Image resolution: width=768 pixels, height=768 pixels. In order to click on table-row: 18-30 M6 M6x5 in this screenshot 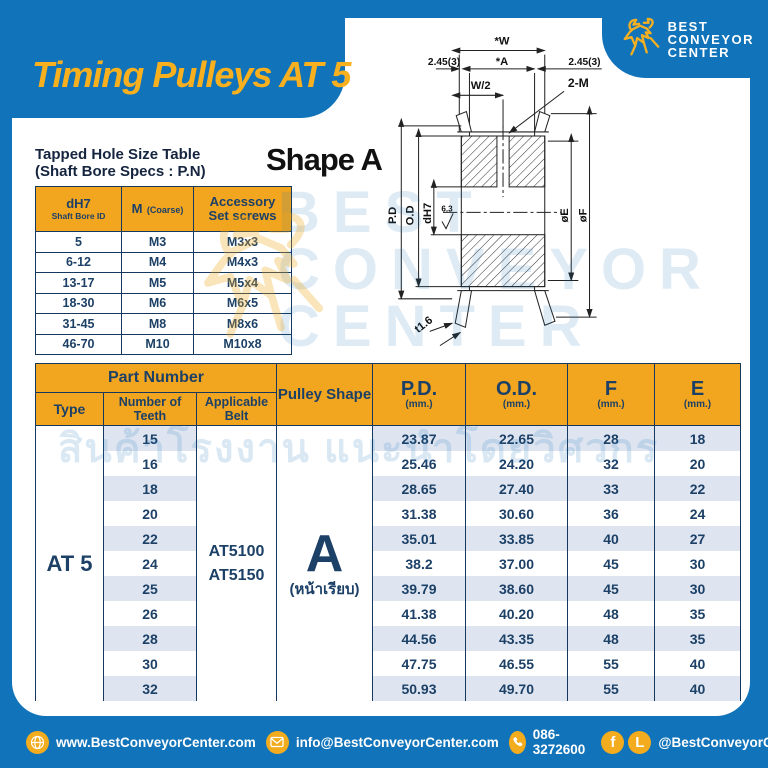, I will do `click(163, 303)`.